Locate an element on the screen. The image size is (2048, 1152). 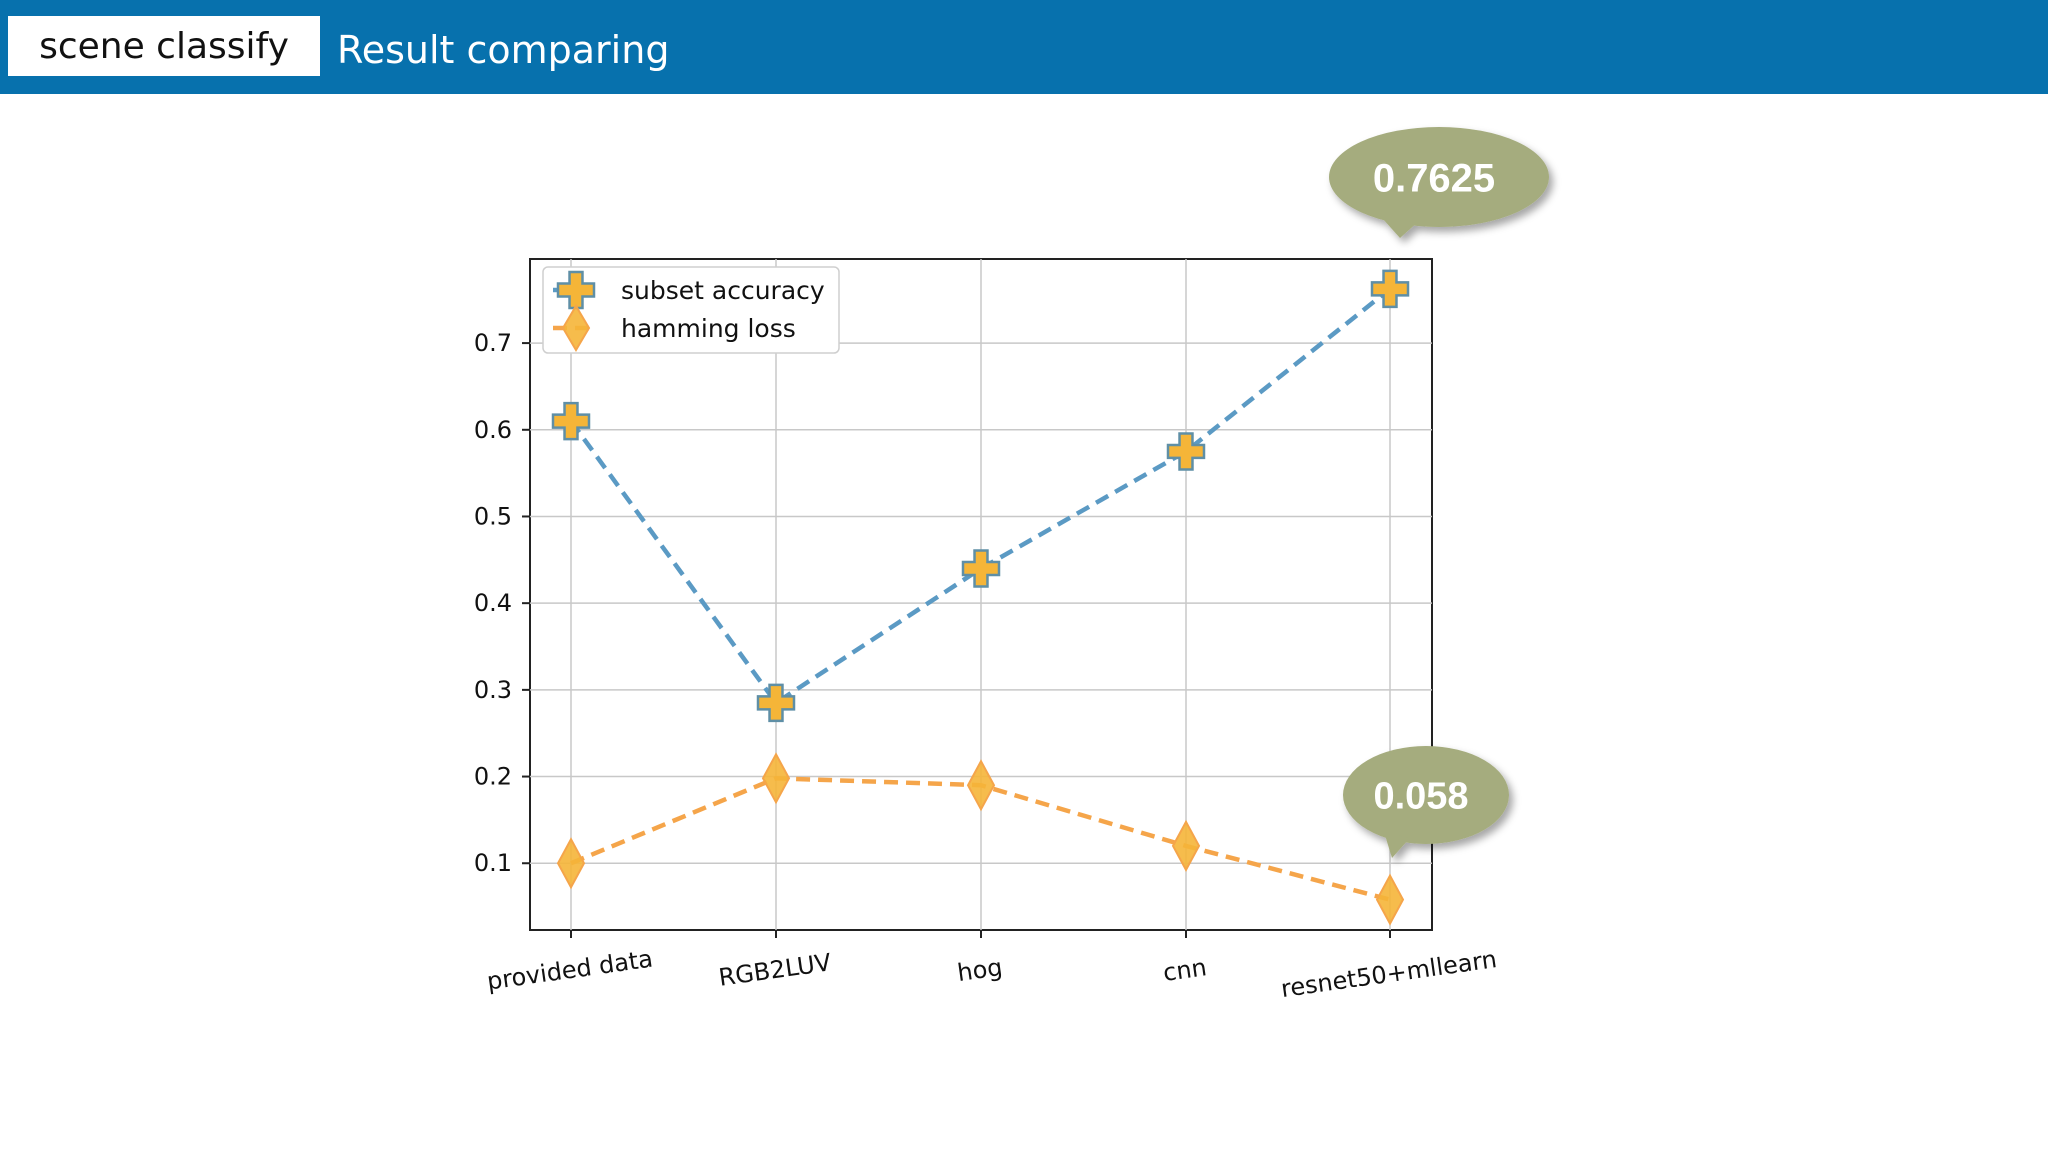
callout-label: 0.7625 is located at coordinates (1434, 178).